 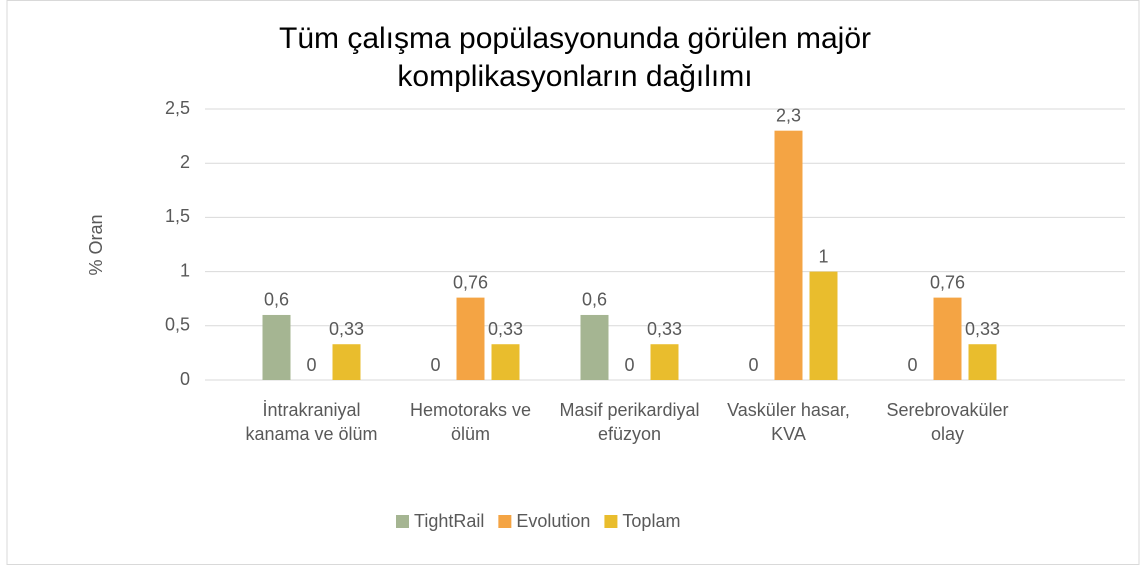 What do you see at coordinates (177, 216) in the screenshot?
I see `y-tick-label: 1,5` at bounding box center [177, 216].